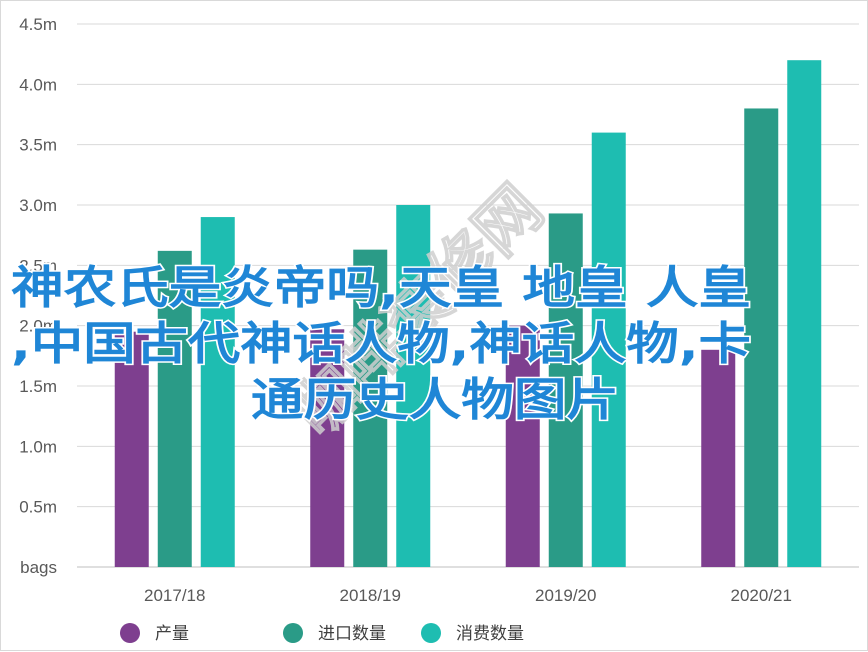 This screenshot has width=868, height=652. Describe the element at coordinates (154, 633) in the screenshot. I see `legend-item: 产量` at that location.